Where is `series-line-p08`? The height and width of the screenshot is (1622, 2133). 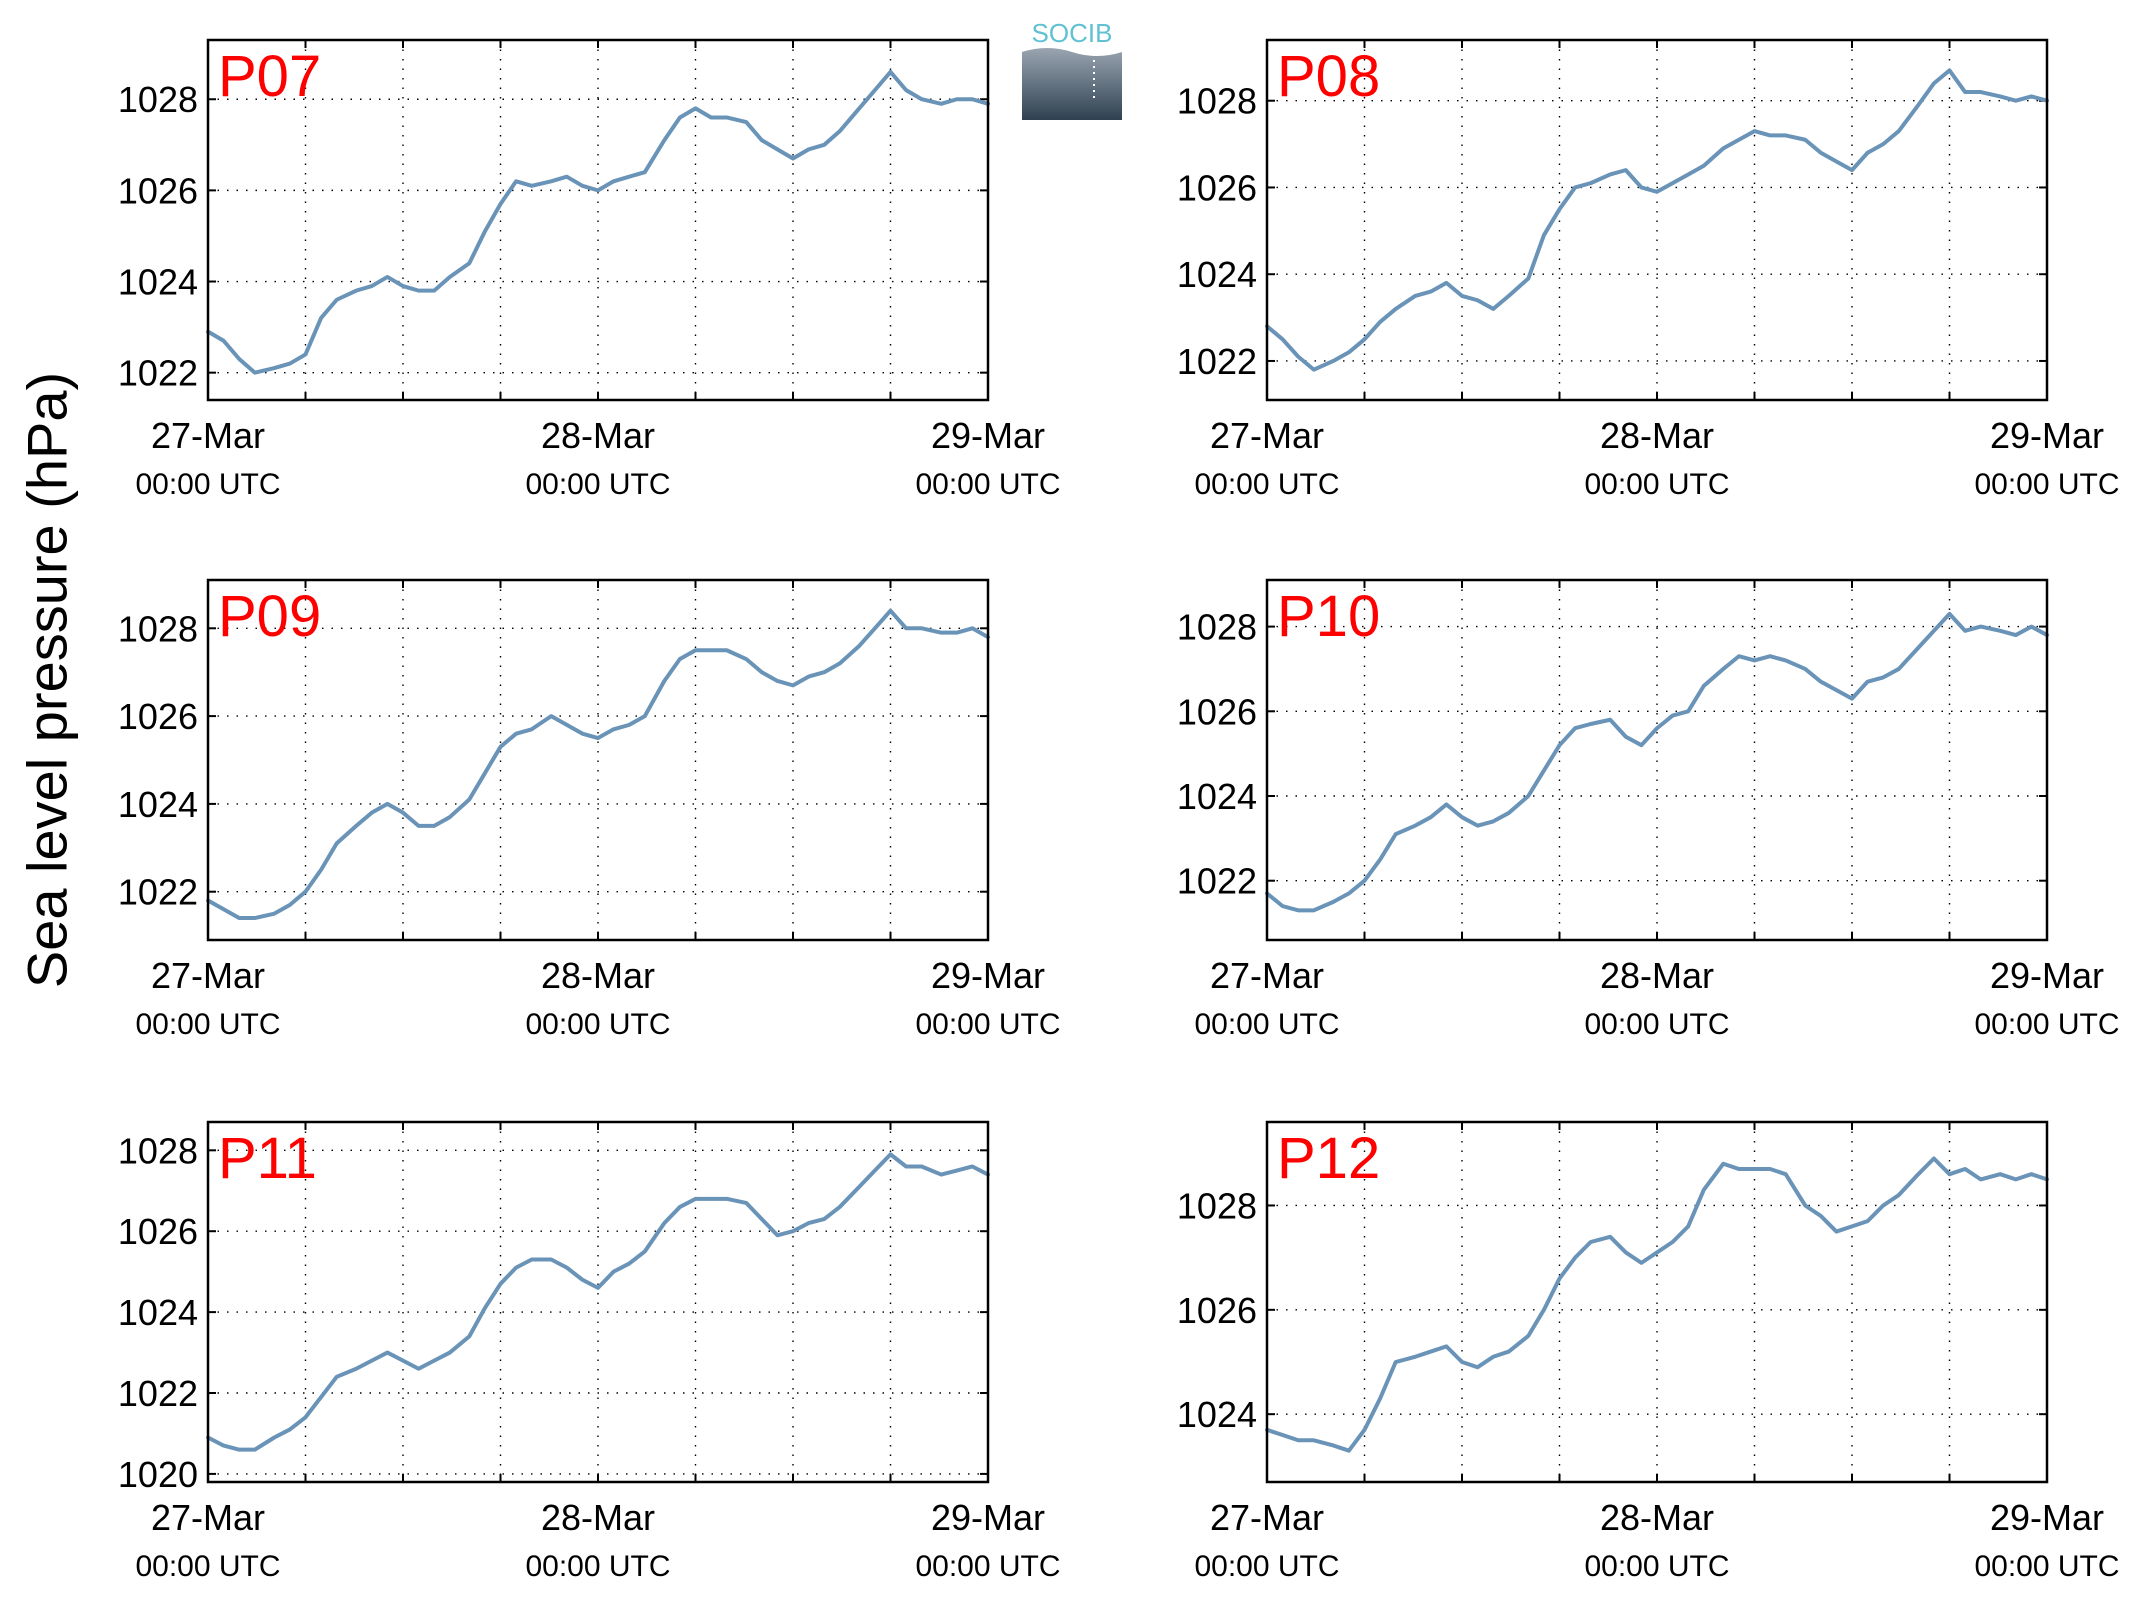
series-line-p08 is located at coordinates (1657, 220).